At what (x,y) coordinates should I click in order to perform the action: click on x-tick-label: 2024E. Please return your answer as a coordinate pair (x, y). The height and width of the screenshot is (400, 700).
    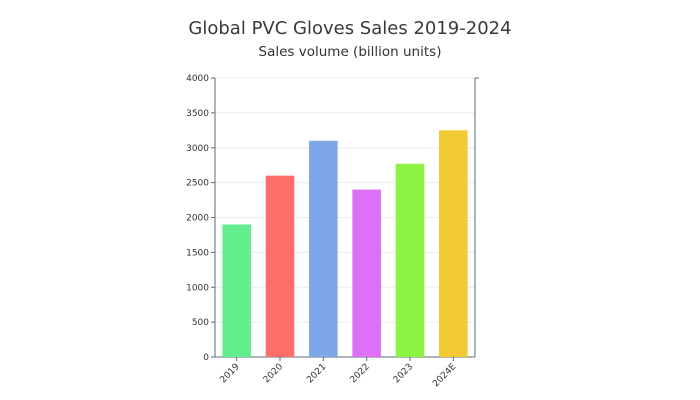
    Looking at the image, I should click on (445, 376).